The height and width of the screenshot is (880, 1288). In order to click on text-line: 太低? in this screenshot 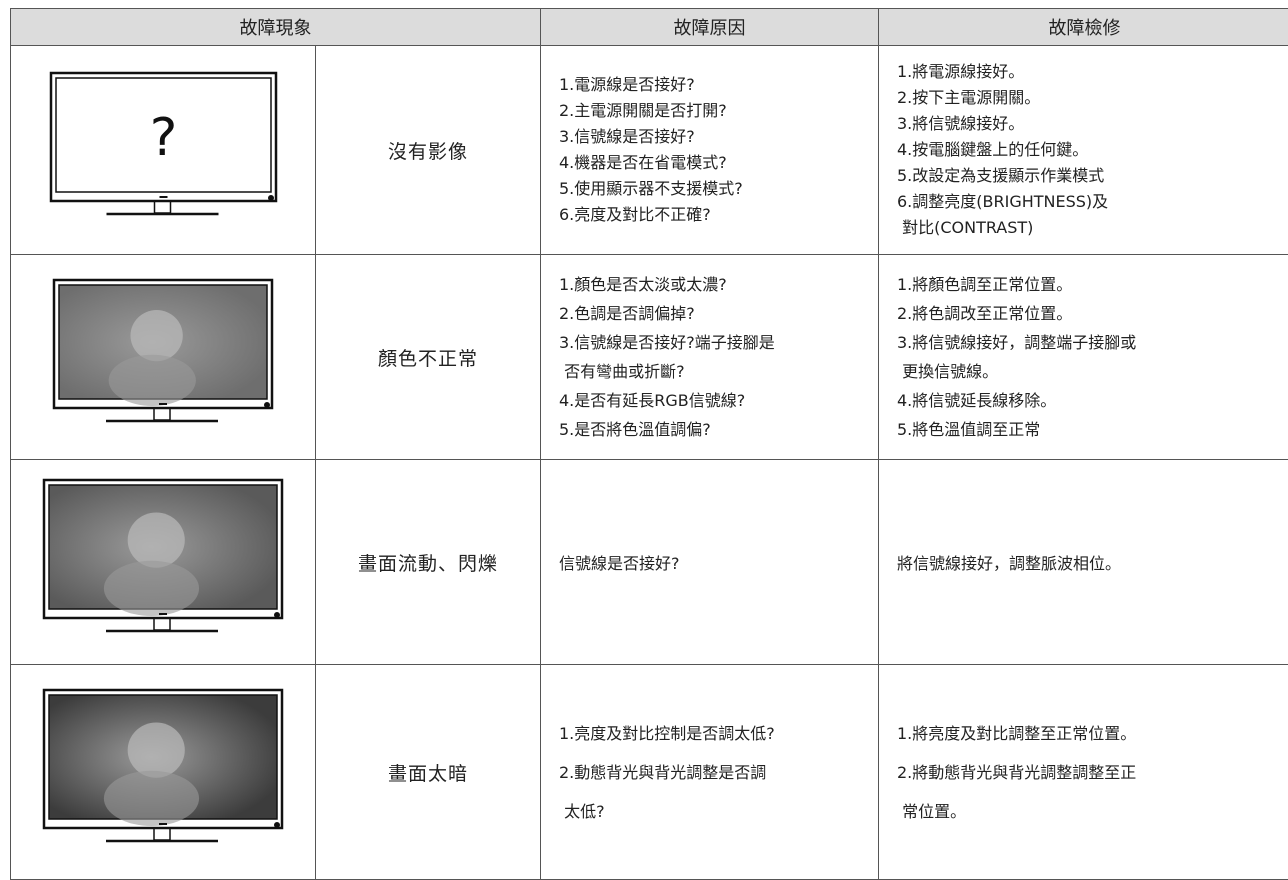, I will do `click(582, 811)`.